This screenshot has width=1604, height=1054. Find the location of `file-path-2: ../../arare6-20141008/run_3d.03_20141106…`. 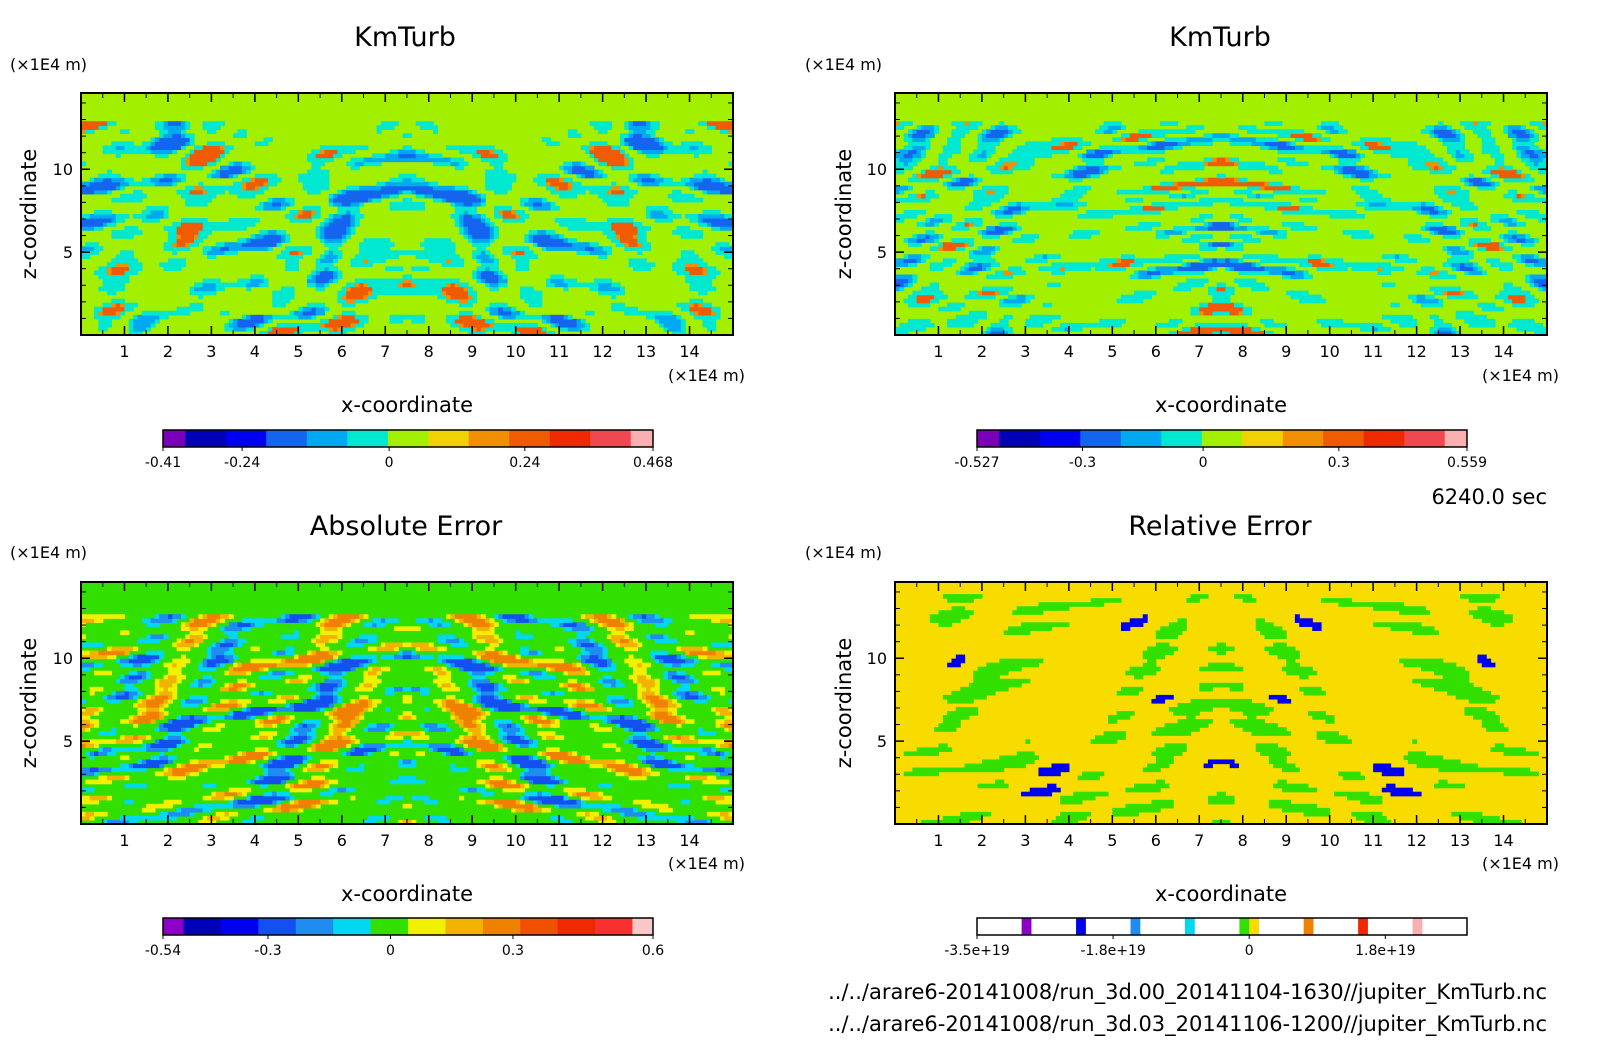

file-path-2: ../../arare6-20141008/run_3d.03_20141106… is located at coordinates (1187, 1024).